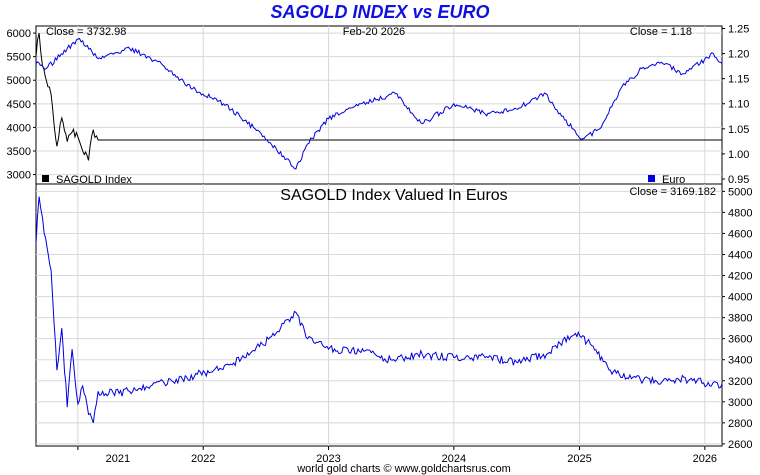  I want to click on legend-swatch-sagold-index, so click(45, 178).